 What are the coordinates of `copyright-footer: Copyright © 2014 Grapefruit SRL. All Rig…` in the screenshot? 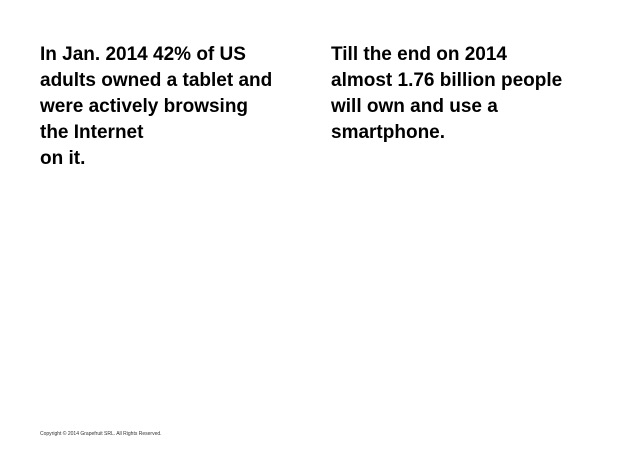 It's located at (101, 434).